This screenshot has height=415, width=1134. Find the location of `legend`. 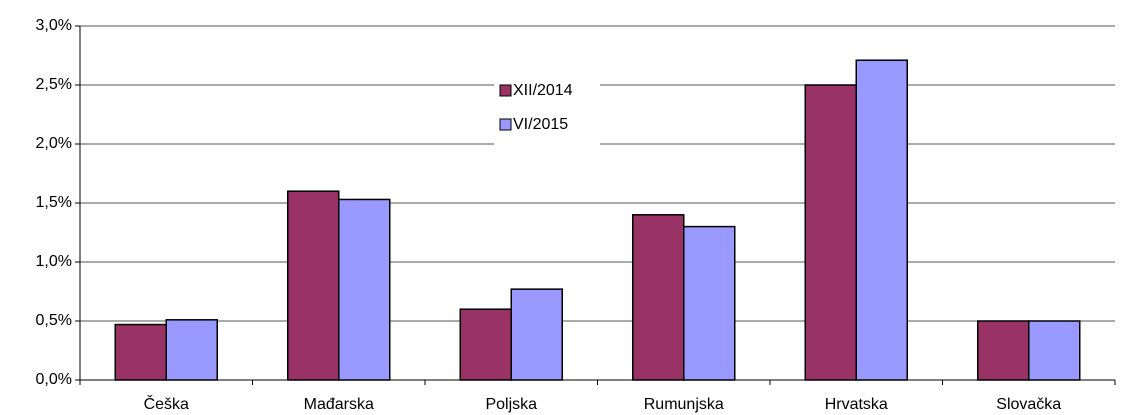

legend is located at coordinates (547, 110).